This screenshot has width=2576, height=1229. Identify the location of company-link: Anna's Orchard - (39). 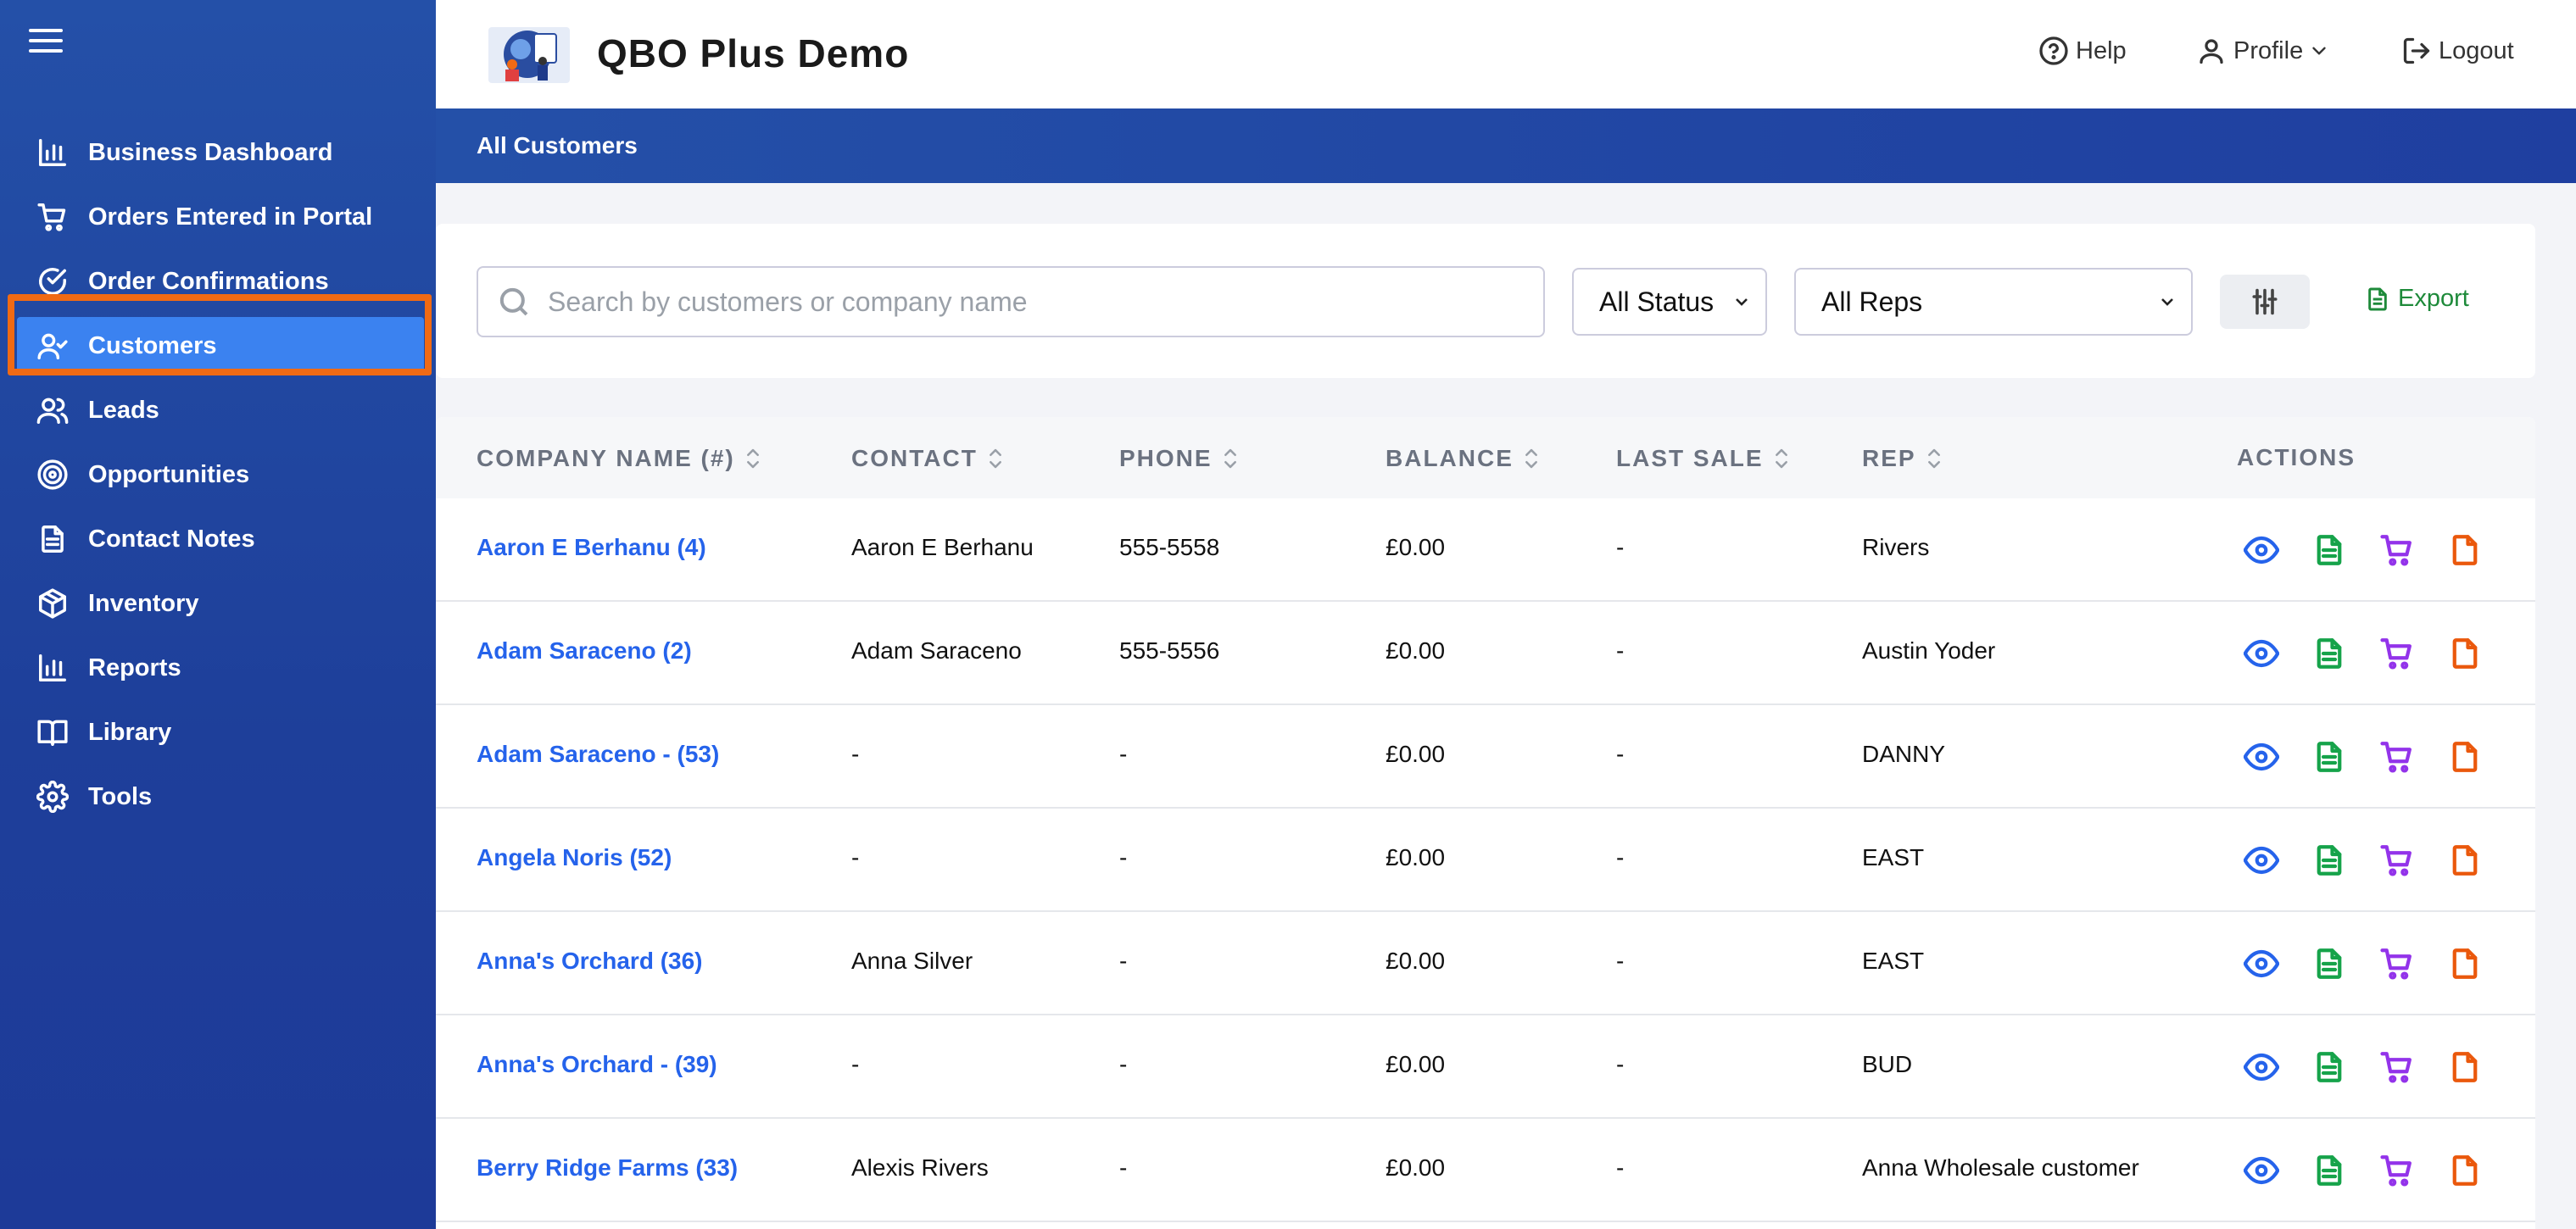
(597, 1064).